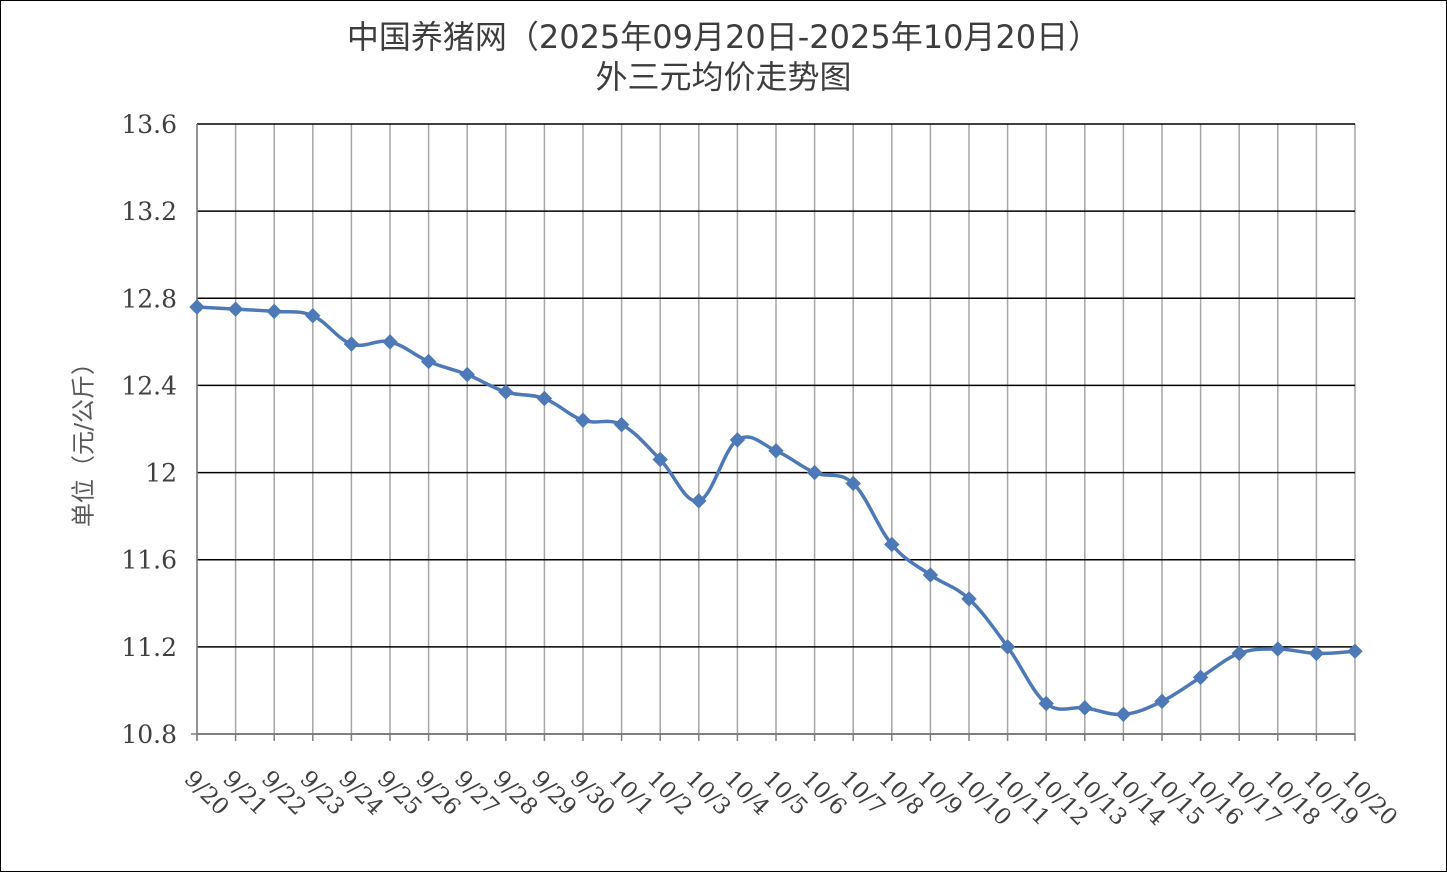 This screenshot has width=1447, height=872. What do you see at coordinates (161, 473) in the screenshot?
I see `y-tick-label: 12` at bounding box center [161, 473].